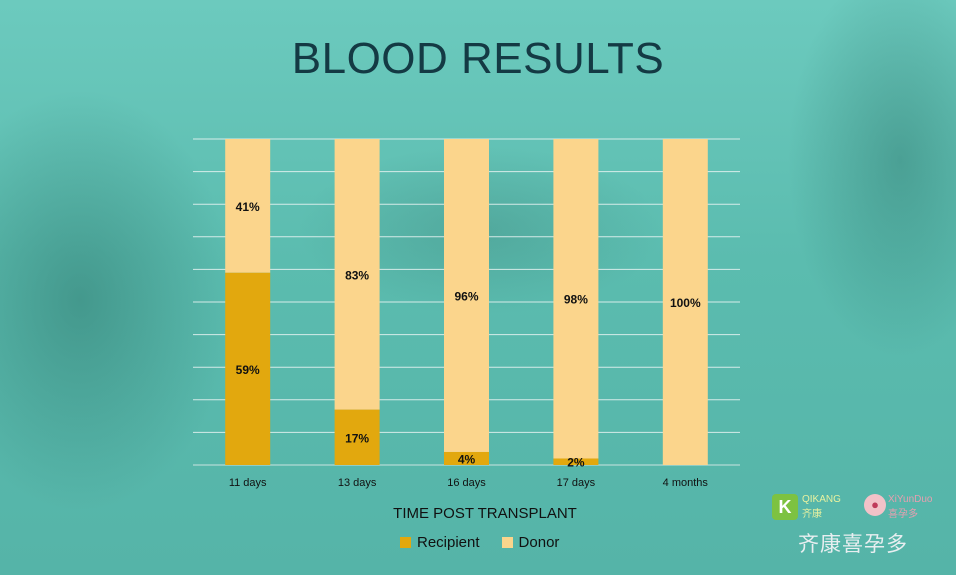 The image size is (956, 575). Describe the element at coordinates (785, 507) in the screenshot. I see `qikang-logo-icon: K` at that location.